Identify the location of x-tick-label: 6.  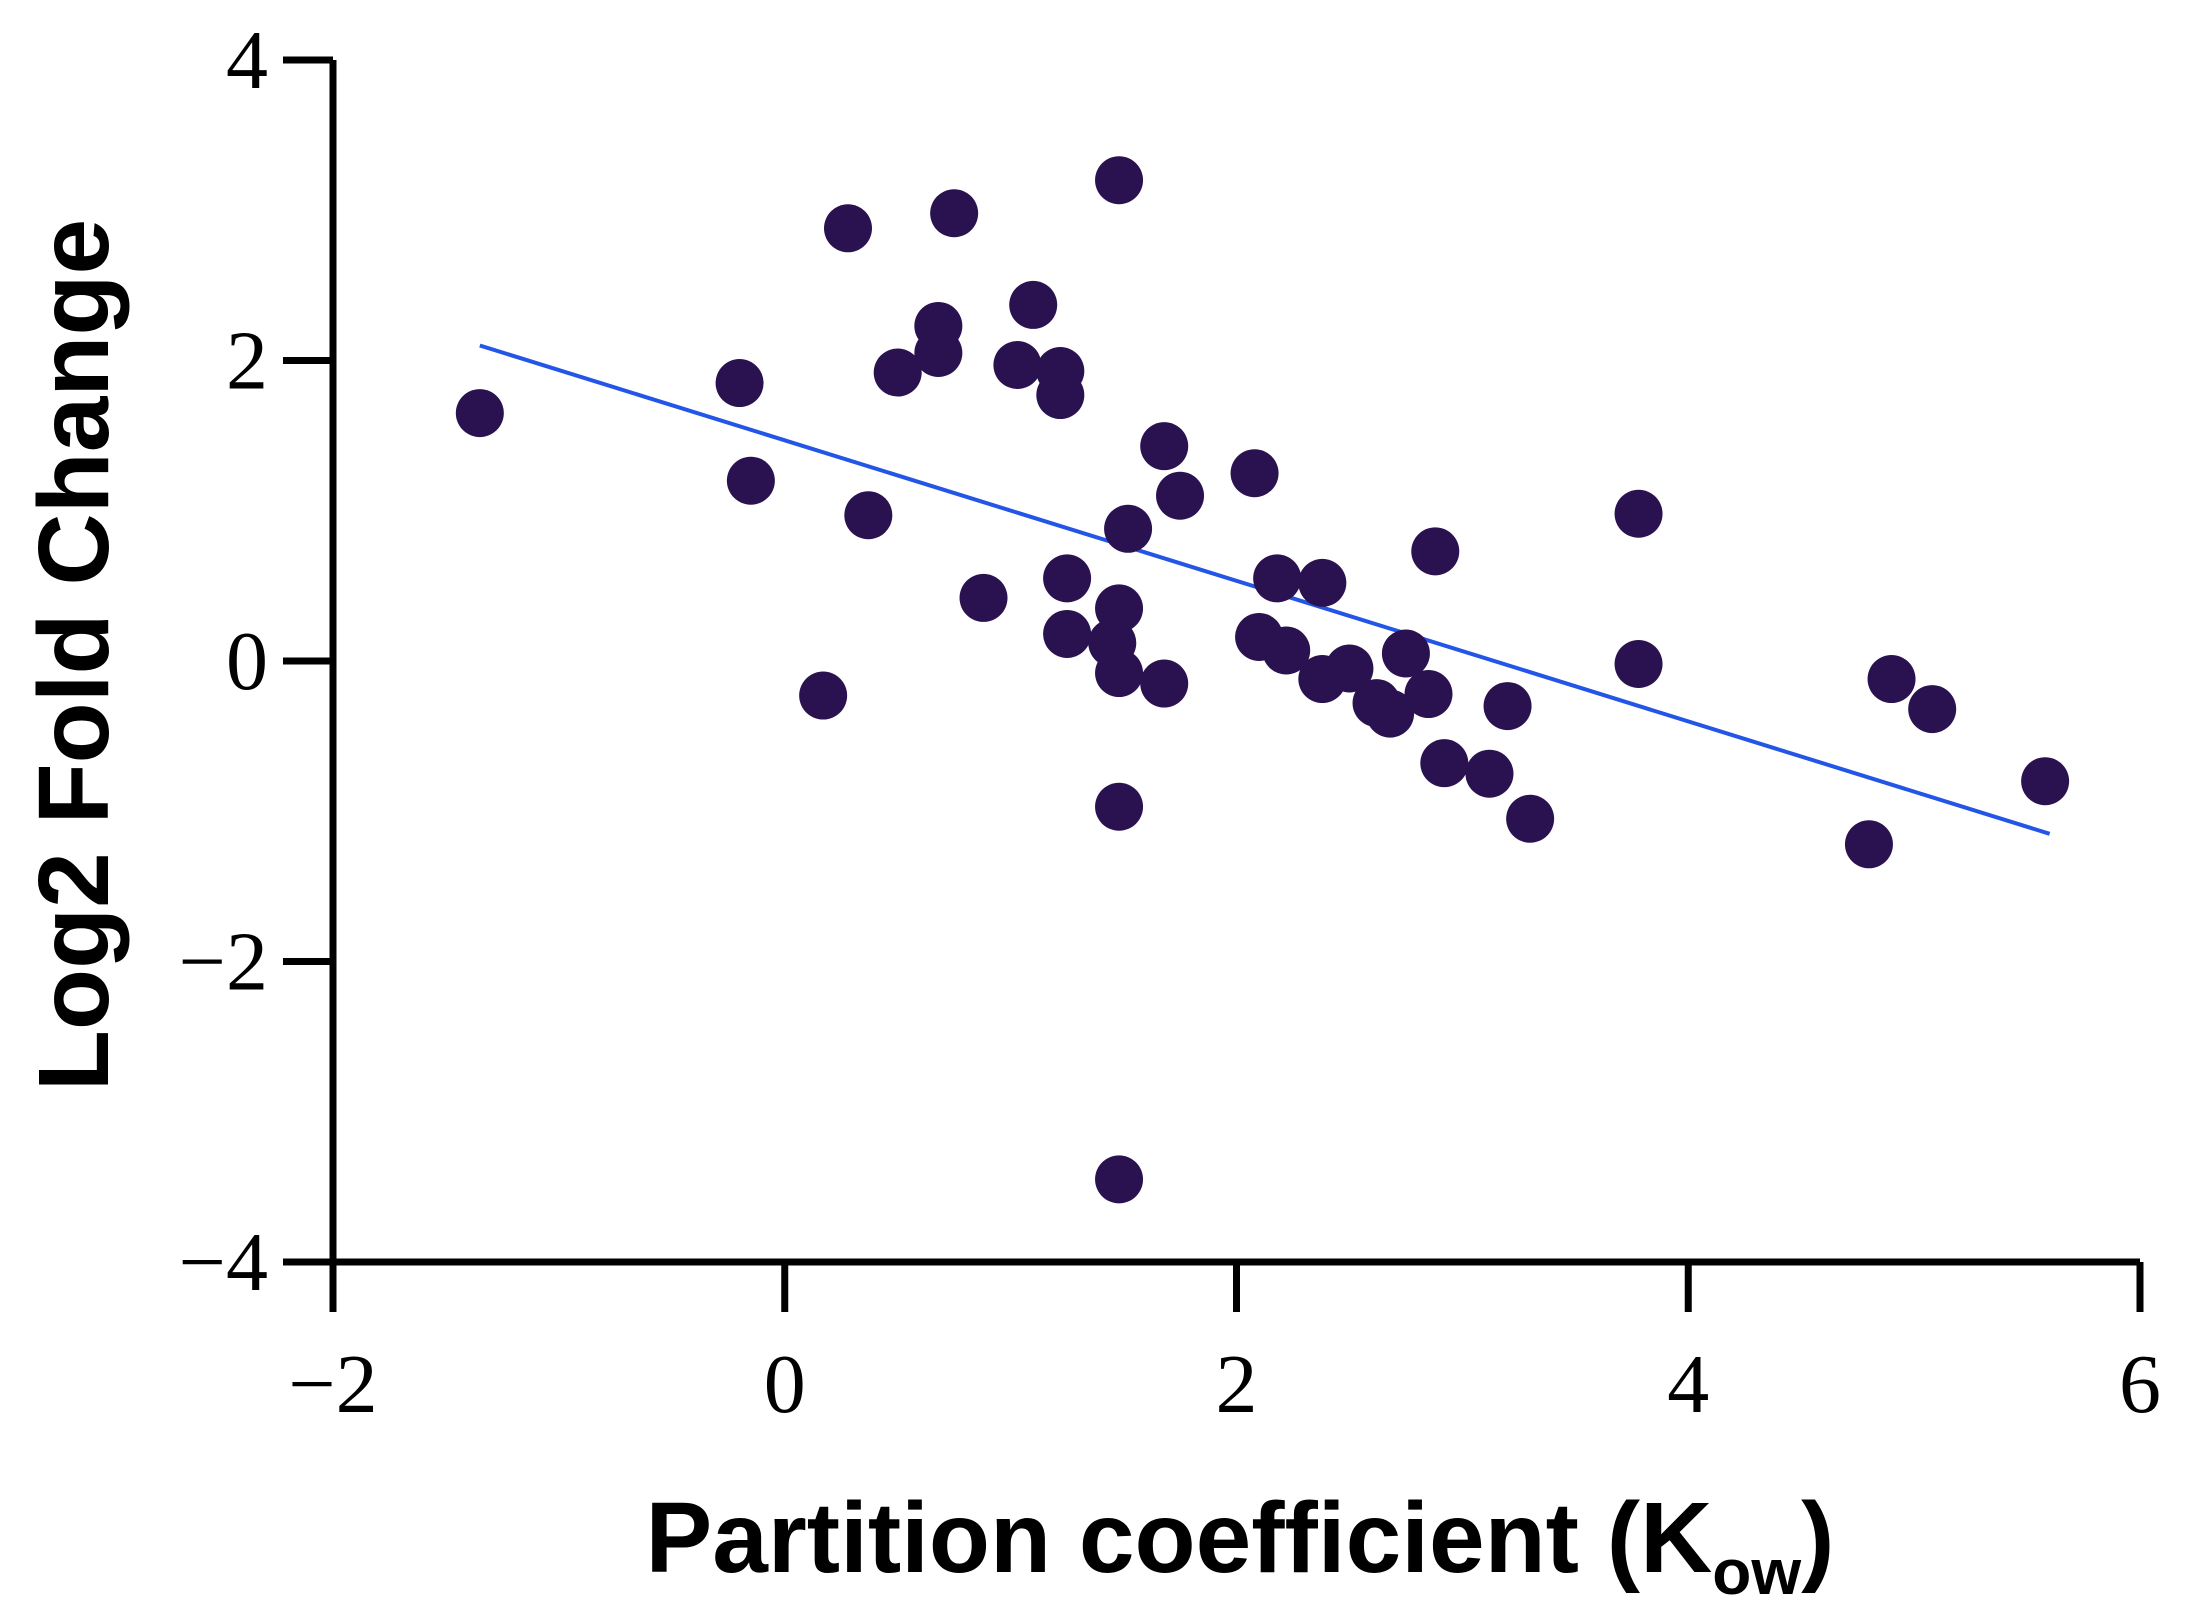
(2140, 1384).